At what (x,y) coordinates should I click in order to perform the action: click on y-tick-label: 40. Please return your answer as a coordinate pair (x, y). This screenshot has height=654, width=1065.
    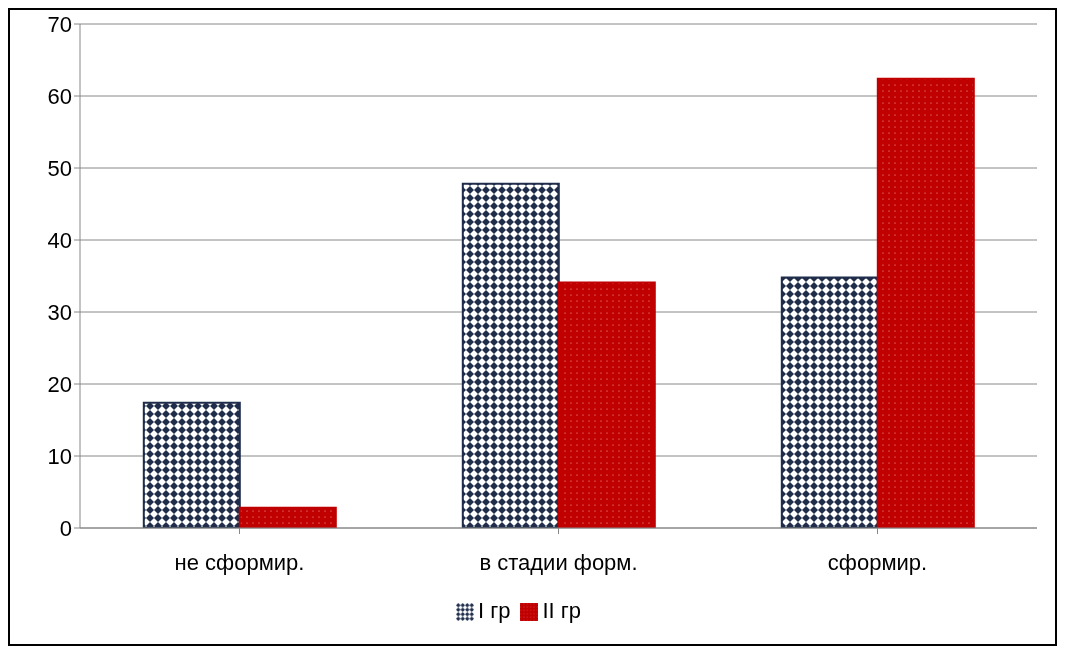
    Looking at the image, I should click on (59, 240).